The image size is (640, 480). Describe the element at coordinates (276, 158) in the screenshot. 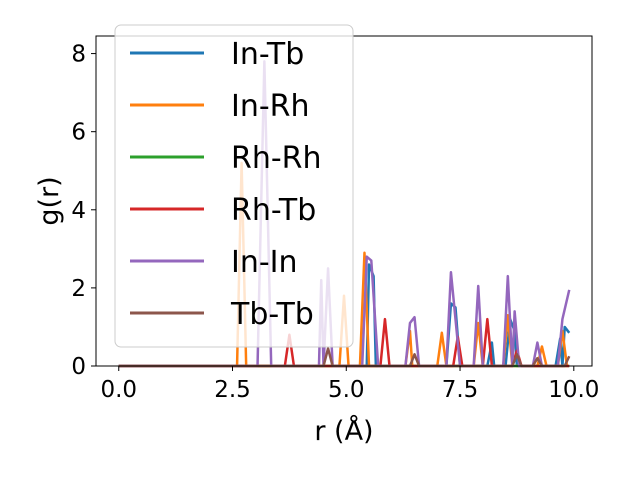

I see `legend-label-rh-rh: Rh-Rh` at that location.